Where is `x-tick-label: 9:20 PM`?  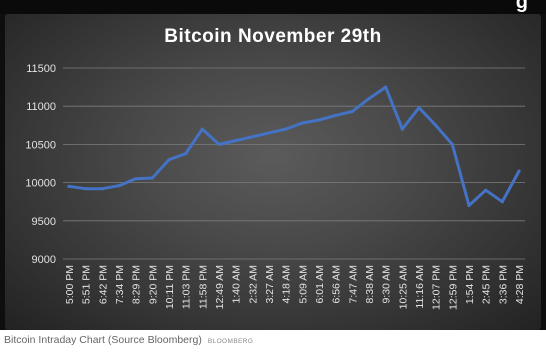
x-tick-label: 9:20 PM is located at coordinates (153, 284).